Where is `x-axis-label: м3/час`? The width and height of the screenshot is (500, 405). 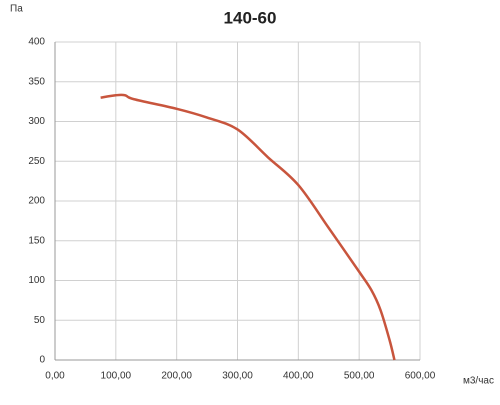
x-axis-label: м3/час is located at coordinates (478, 381).